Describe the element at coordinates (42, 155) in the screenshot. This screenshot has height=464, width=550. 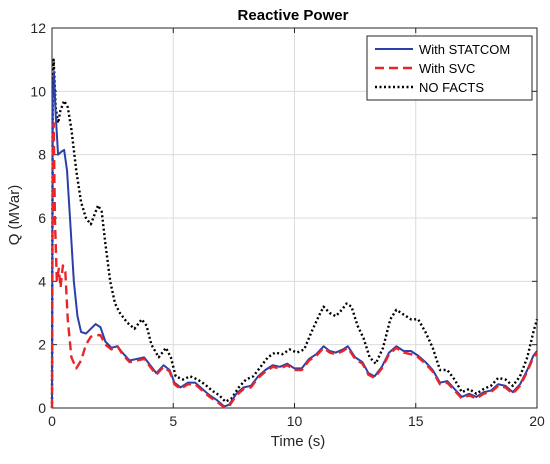
I see `y-tick-label: 8` at that location.